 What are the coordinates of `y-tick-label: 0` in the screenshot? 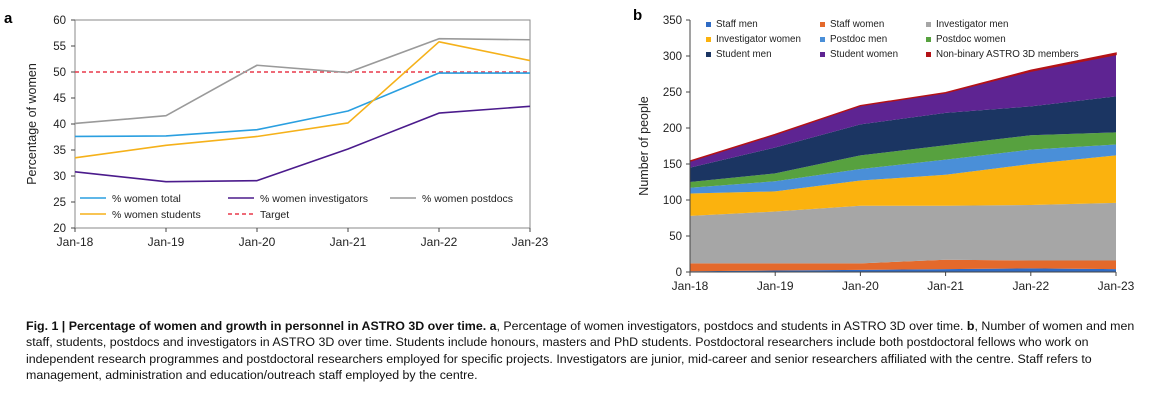 It's located at (679, 273).